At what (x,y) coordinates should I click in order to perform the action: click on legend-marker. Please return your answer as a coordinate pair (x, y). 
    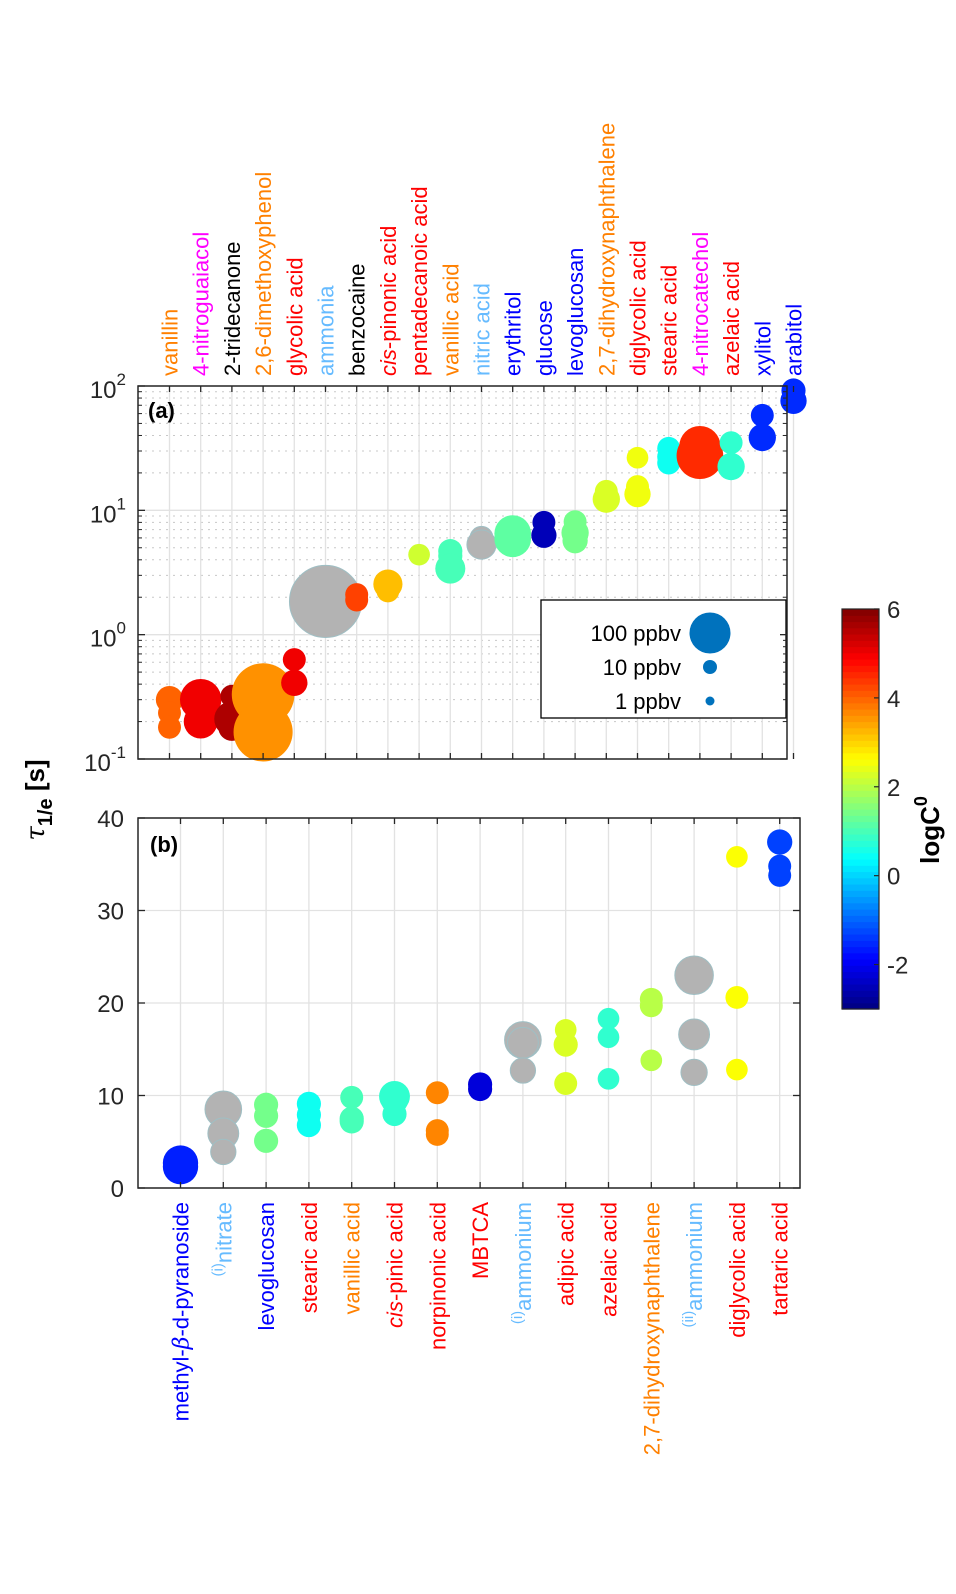
    Looking at the image, I should click on (710, 667).